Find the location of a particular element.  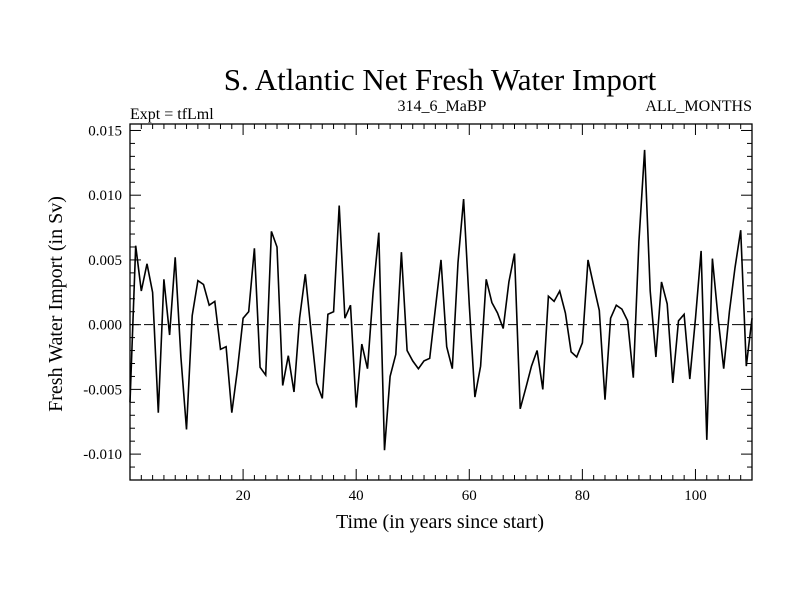

y-tick-label: -0.005 is located at coordinates (102, 390).